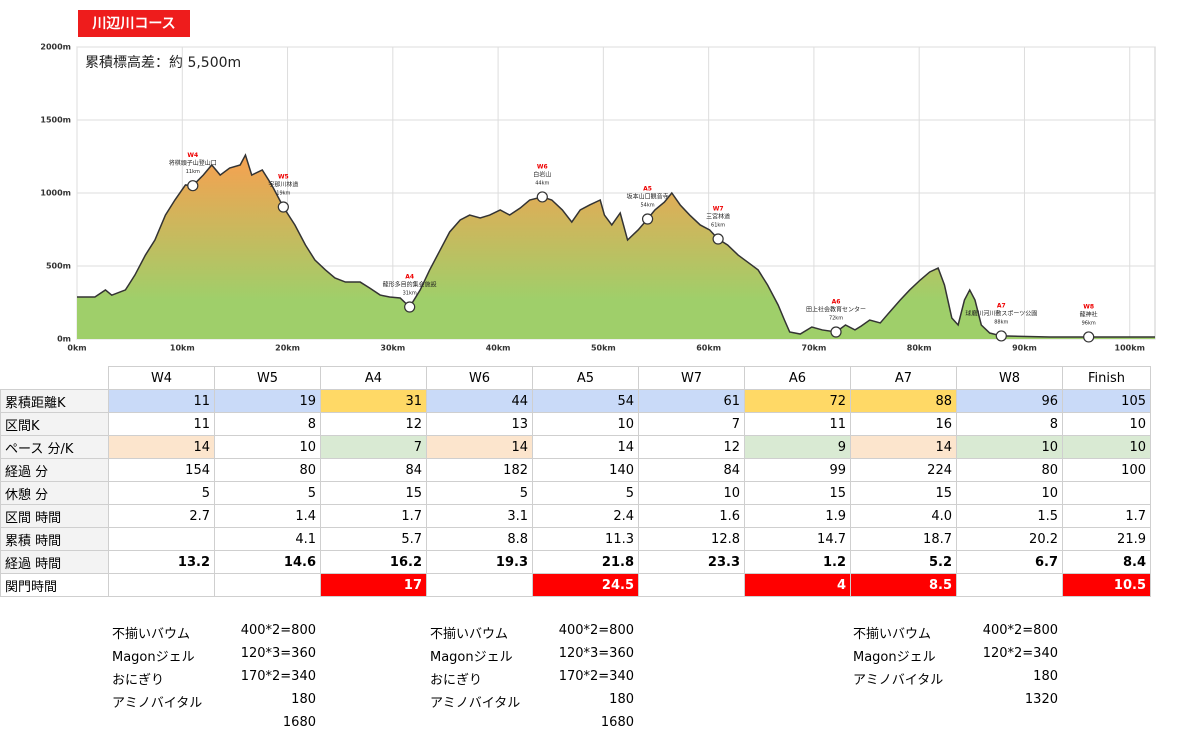  I want to click on waypoint-code: W5, so click(283, 177).